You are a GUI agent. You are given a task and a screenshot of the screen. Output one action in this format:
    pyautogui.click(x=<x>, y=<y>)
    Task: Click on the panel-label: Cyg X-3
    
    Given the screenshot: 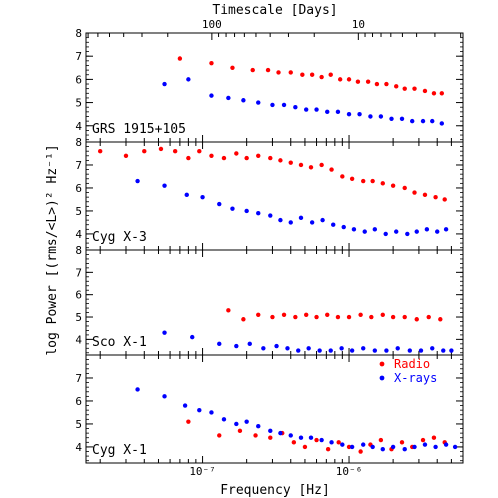 What is the action you would take?
    pyautogui.click(x=119, y=237)
    